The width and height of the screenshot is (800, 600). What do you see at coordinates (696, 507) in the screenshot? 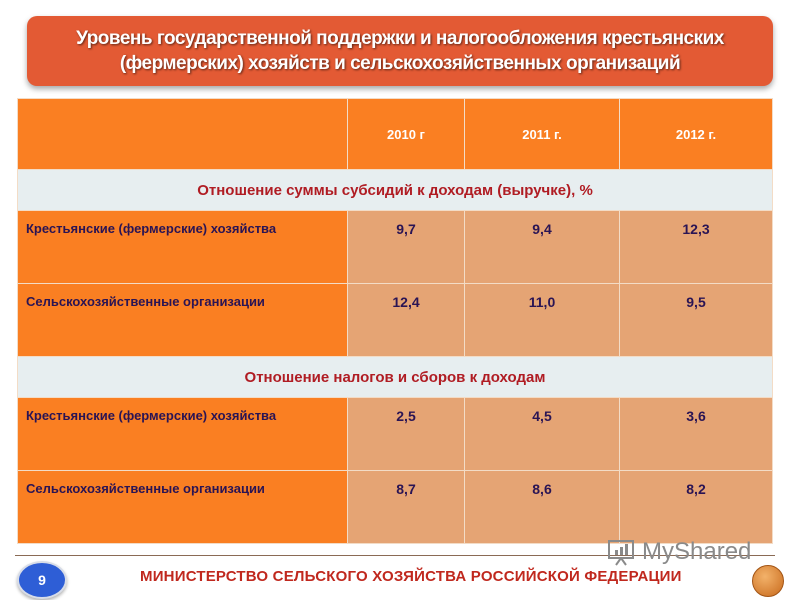
I see `cell-value: 8,2` at bounding box center [696, 507].